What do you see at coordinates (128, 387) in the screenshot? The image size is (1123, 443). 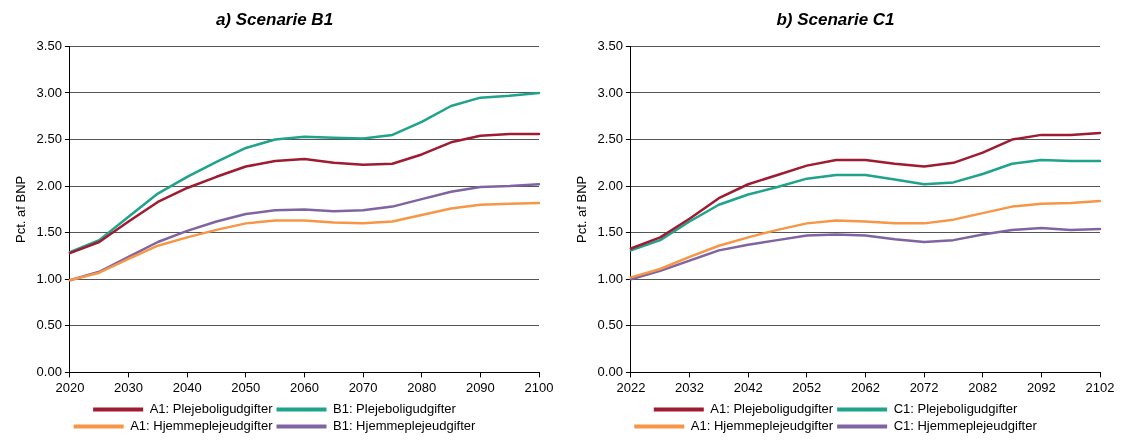 I see `x-tick-label: 2030` at bounding box center [128, 387].